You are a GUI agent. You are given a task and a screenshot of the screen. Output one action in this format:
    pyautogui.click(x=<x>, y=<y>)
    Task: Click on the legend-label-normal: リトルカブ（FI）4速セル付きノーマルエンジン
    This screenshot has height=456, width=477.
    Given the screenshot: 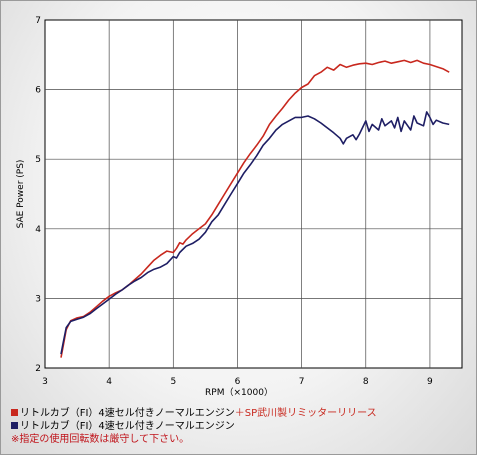 What is the action you would take?
    pyautogui.click(x=127, y=426)
    